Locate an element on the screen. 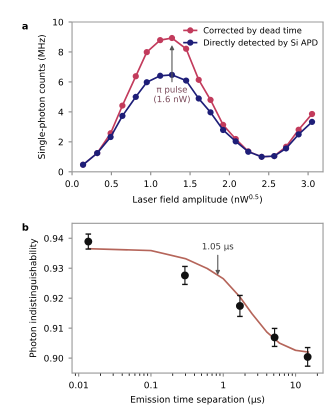  x-tick-label: 3.0 is located at coordinates (308, 184).